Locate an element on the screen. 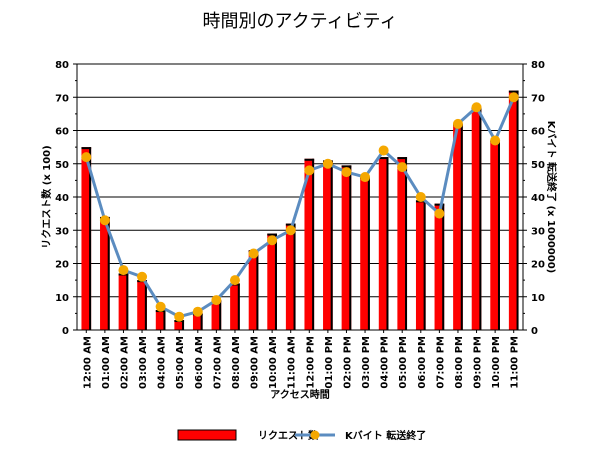  y-tick-label: 70 is located at coordinates (62, 98).